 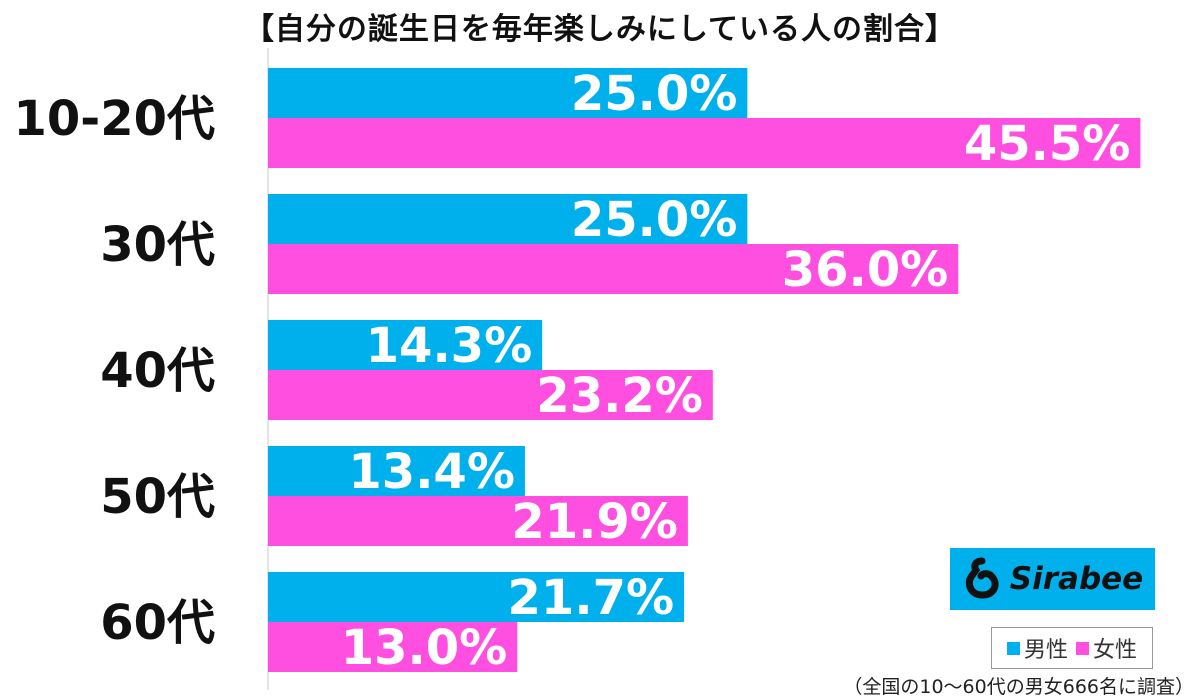 What do you see at coordinates (1013, 648) in the screenshot?
I see `legend-swatch-male` at bounding box center [1013, 648].